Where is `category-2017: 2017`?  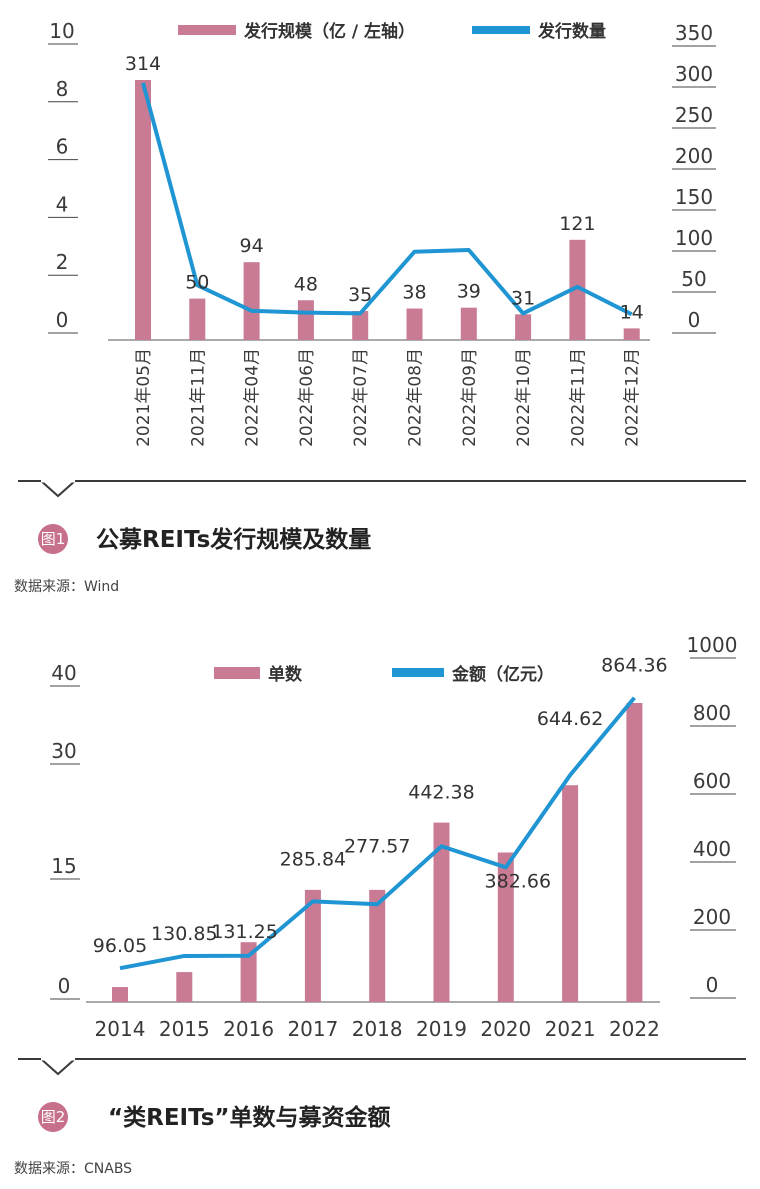 category-2017: 2017 is located at coordinates (312, 1029).